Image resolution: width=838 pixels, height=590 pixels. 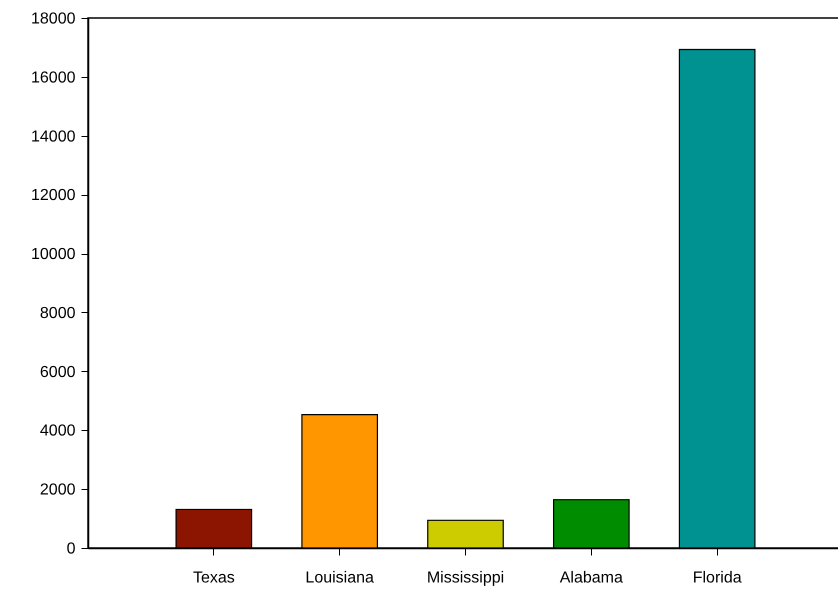 What do you see at coordinates (71, 549) in the screenshot?
I see `y-tick-label: 0` at bounding box center [71, 549].